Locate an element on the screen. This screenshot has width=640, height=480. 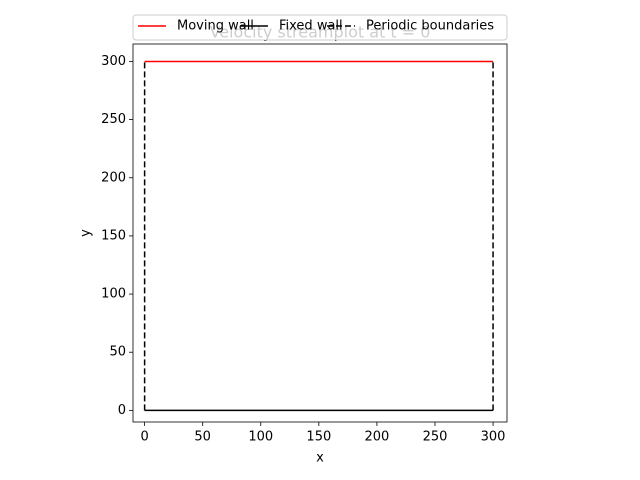
x-tick-label: 50 is located at coordinates (202, 437).